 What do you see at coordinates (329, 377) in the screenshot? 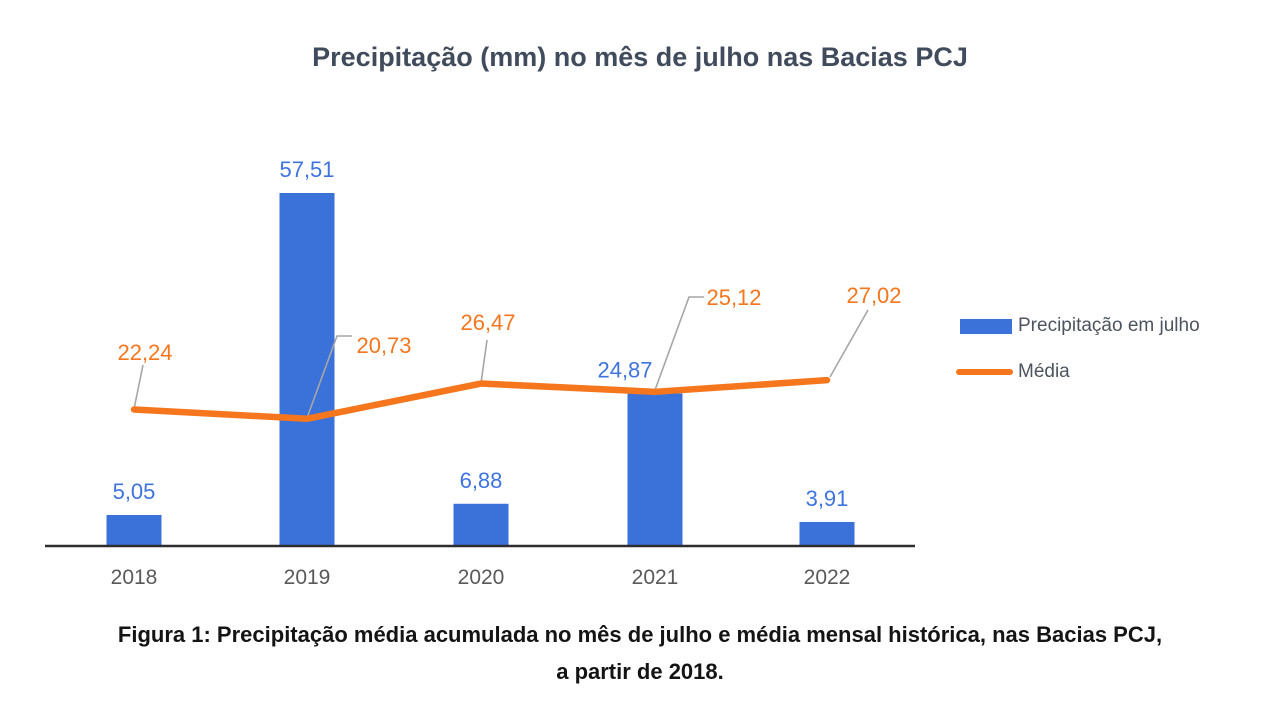
I see `leader-line-2019` at bounding box center [329, 377].